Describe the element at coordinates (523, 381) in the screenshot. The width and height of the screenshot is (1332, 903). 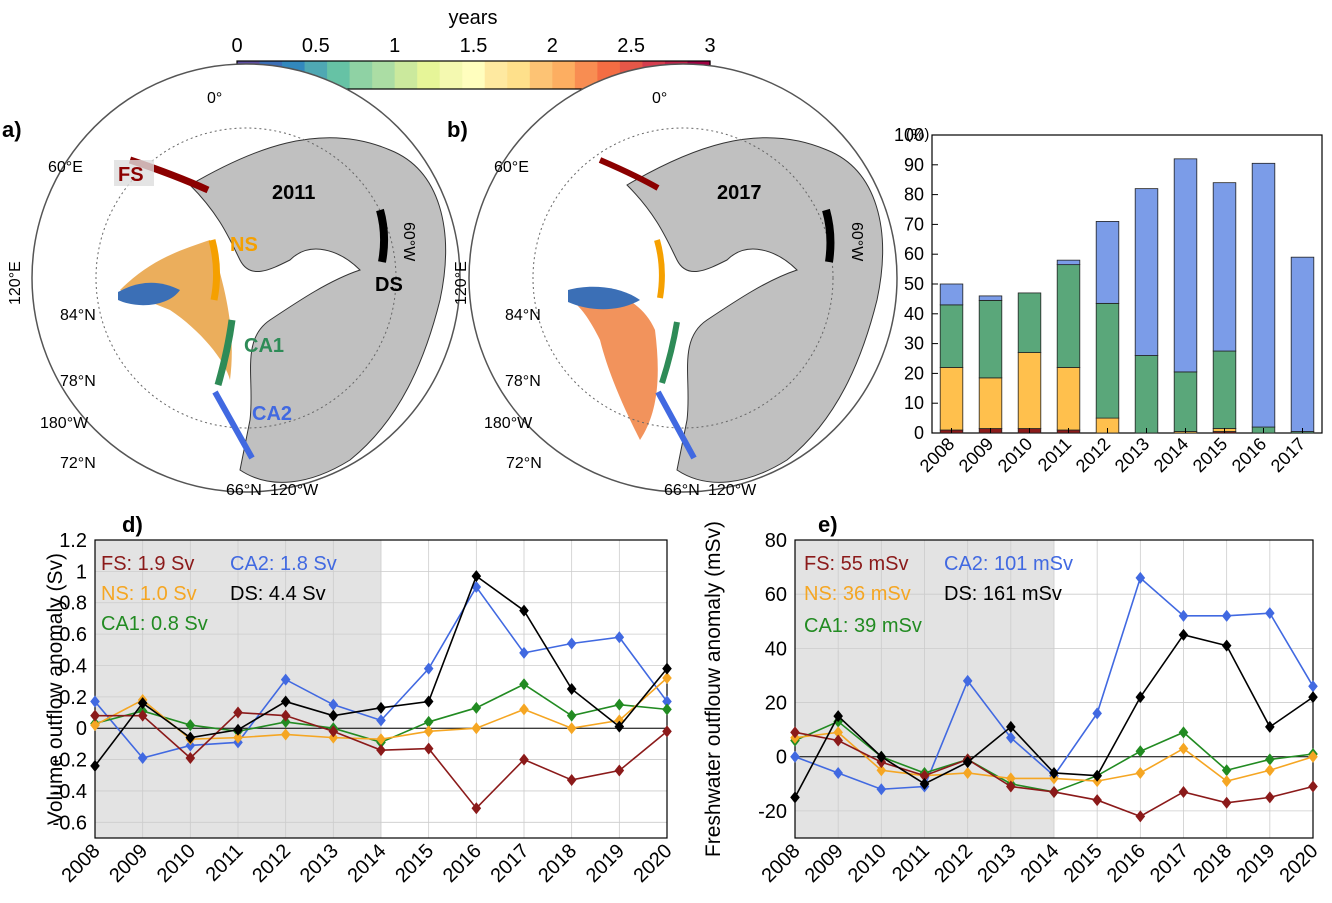
I see `map-b-lat-78: 78°N` at that location.